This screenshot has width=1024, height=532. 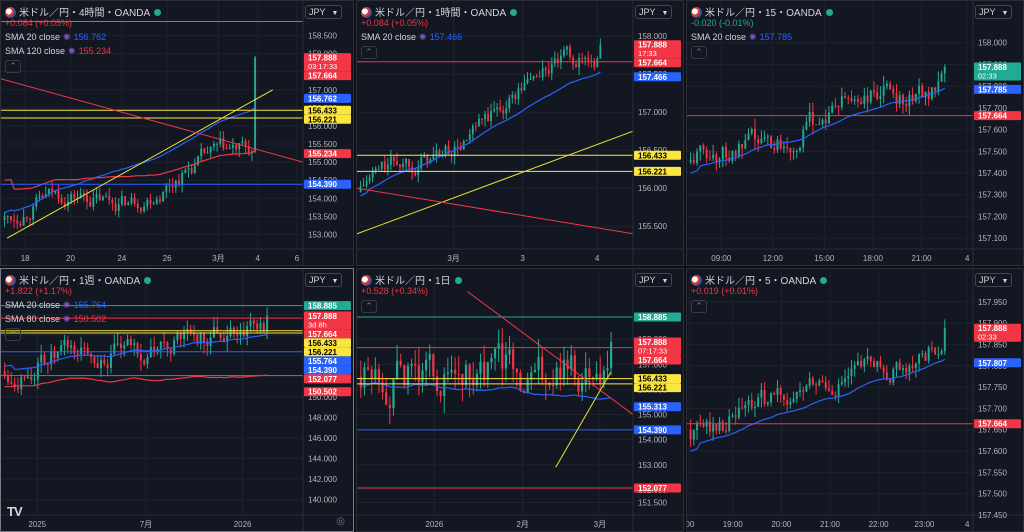 I want to click on symbol-header: 米ドル／円・1日, so click(x=411, y=279).